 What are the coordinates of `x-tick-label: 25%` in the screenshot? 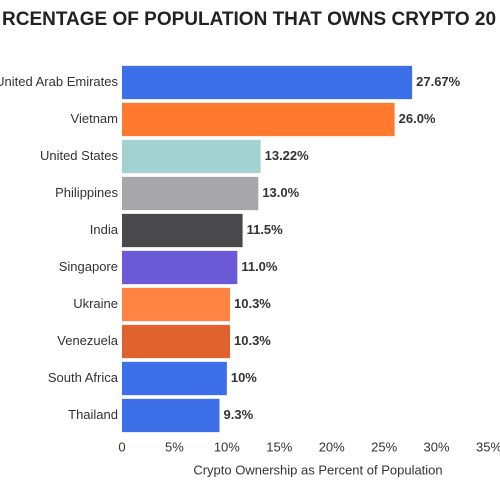 It's located at (384, 446).